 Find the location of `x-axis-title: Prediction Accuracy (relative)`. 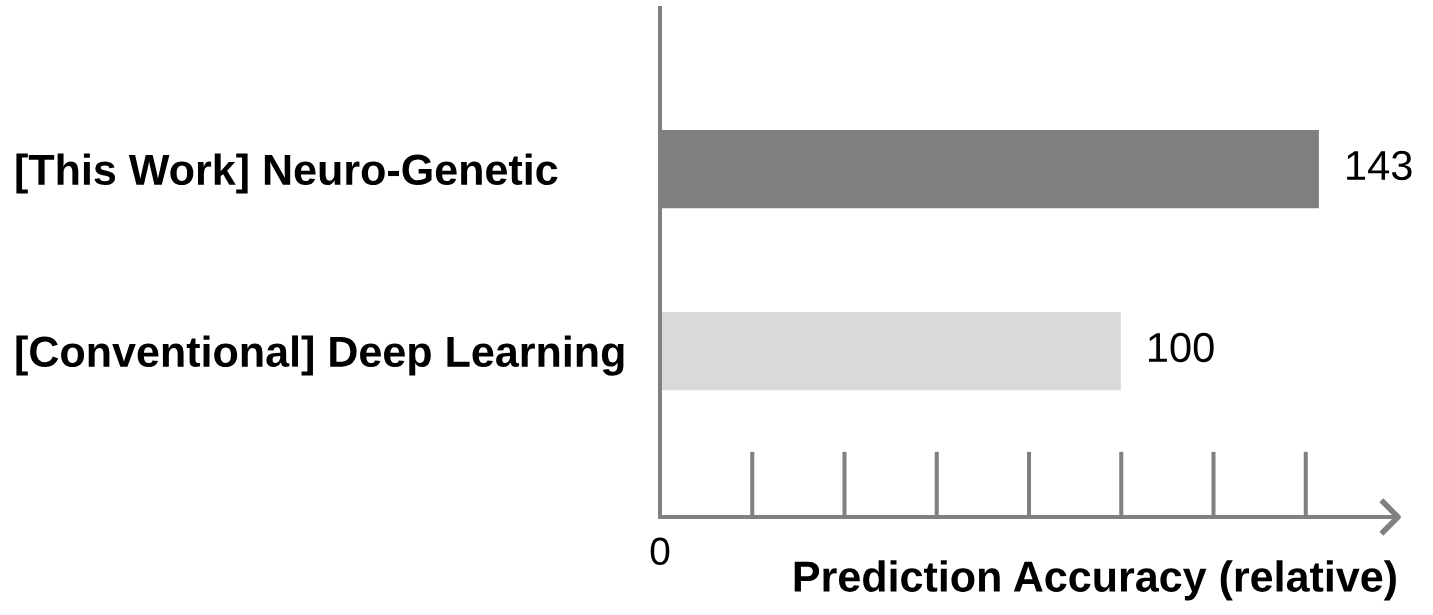

x-axis-title: Prediction Accuracy (relative) is located at coordinates (1095, 580).